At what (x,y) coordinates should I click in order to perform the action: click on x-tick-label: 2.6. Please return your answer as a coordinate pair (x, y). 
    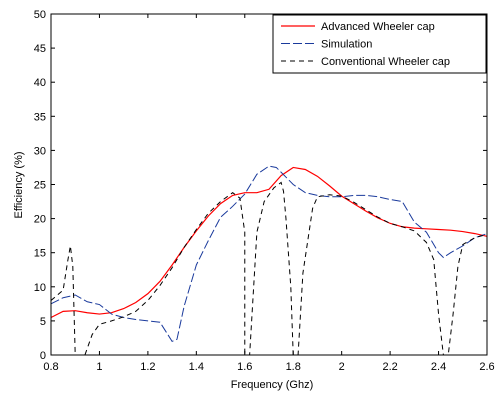
    Looking at the image, I should click on (486, 367).